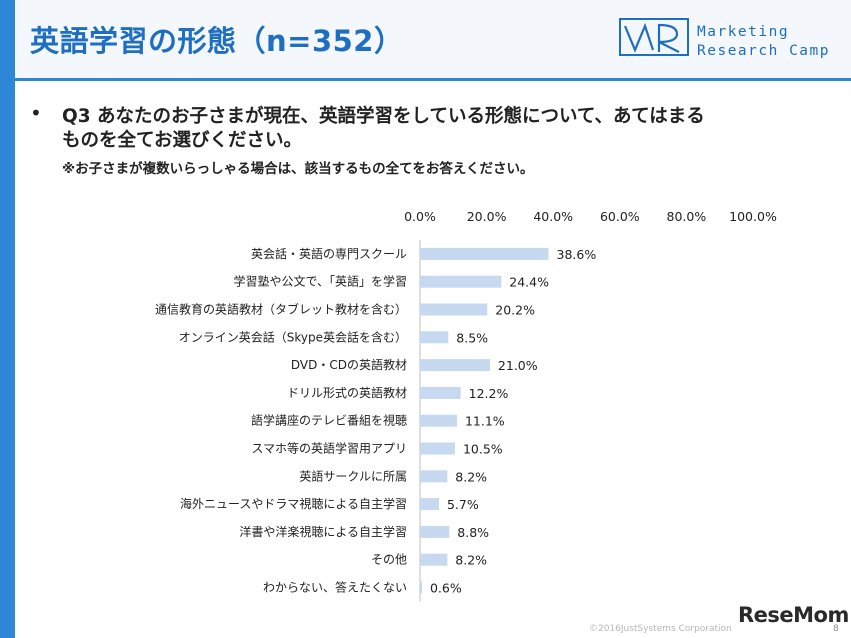 Image resolution: width=851 pixels, height=638 pixels. I want to click on category-label: 海外ニュースやドラマ視聴による自主学習, so click(293, 503).